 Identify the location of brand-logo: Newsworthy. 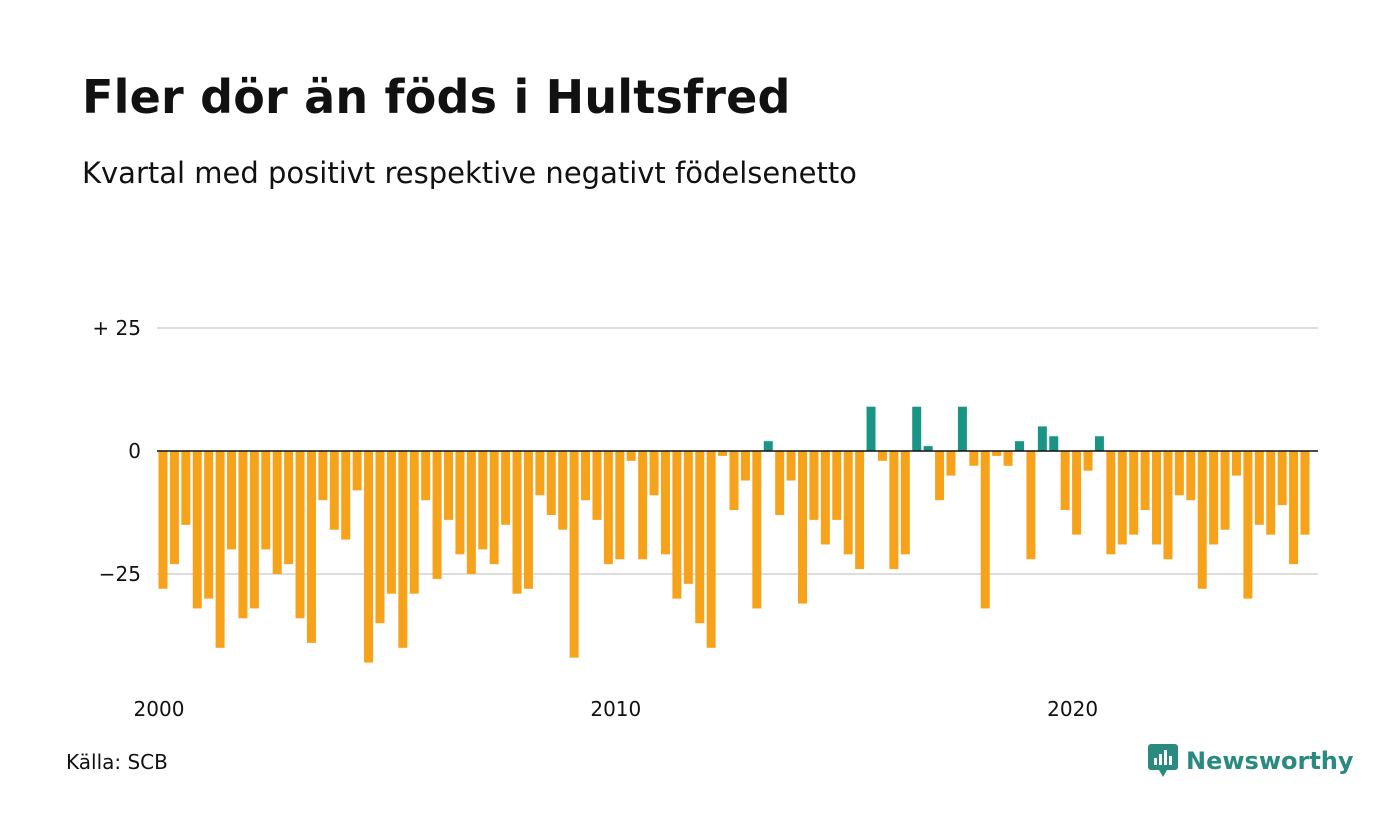
(1251, 761).